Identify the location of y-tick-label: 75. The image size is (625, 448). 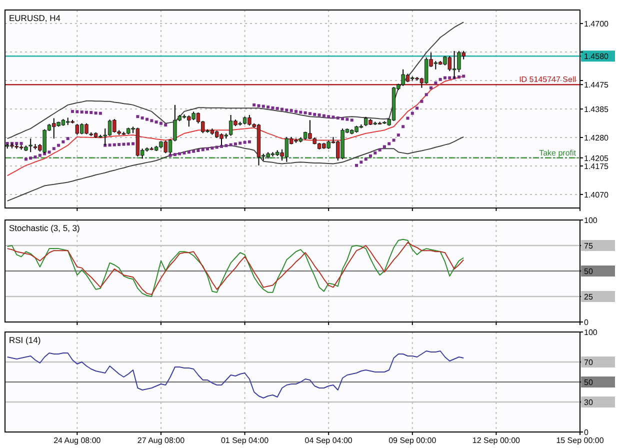
(589, 246).